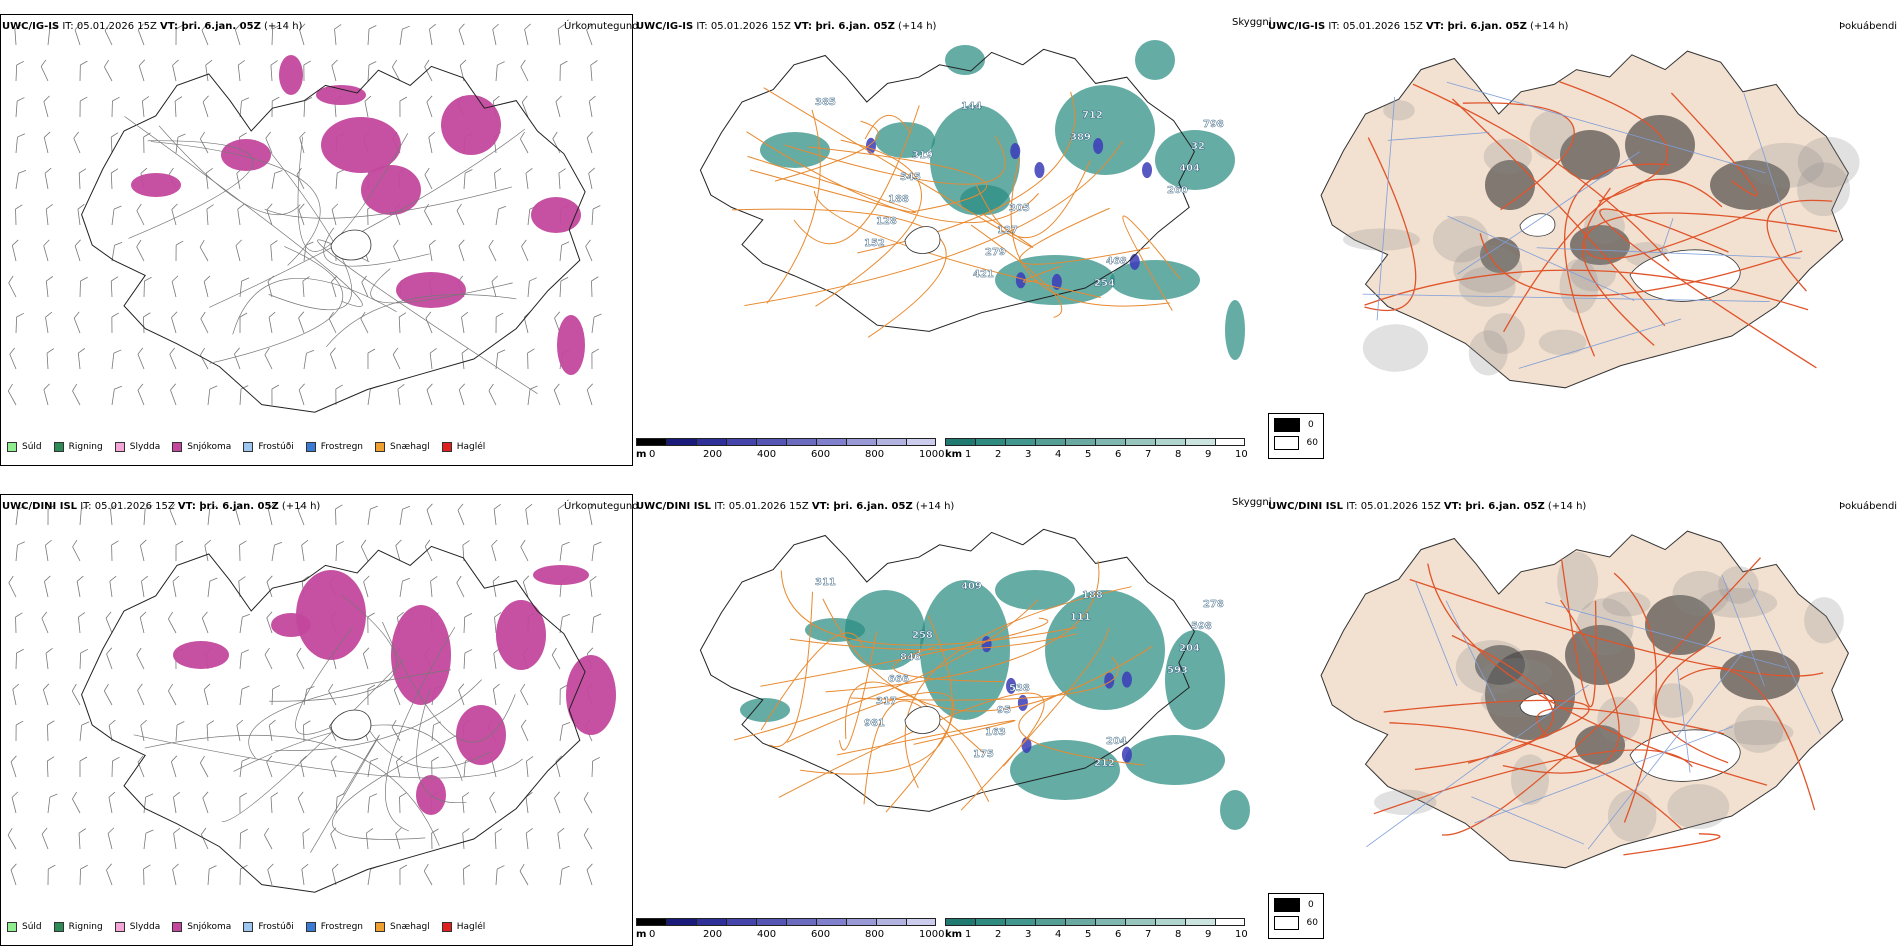  I want to click on lead-time: (+14 h), so click(1547, 26).